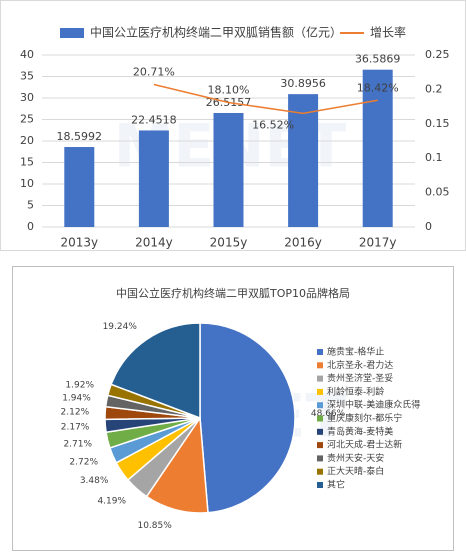  Describe the element at coordinates (75, 413) in the screenshot. I see `data-label: 2.12%` at that location.